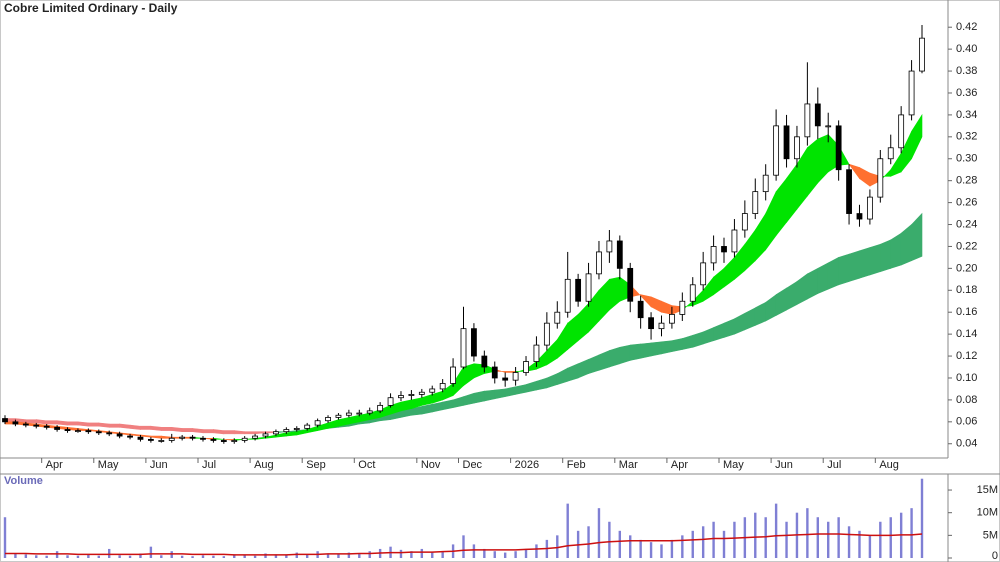 Image resolution: width=1000 pixels, height=562 pixels. Describe the element at coordinates (966, 137) in the screenshot. I see `y-tick-label: 0.32` at that location.